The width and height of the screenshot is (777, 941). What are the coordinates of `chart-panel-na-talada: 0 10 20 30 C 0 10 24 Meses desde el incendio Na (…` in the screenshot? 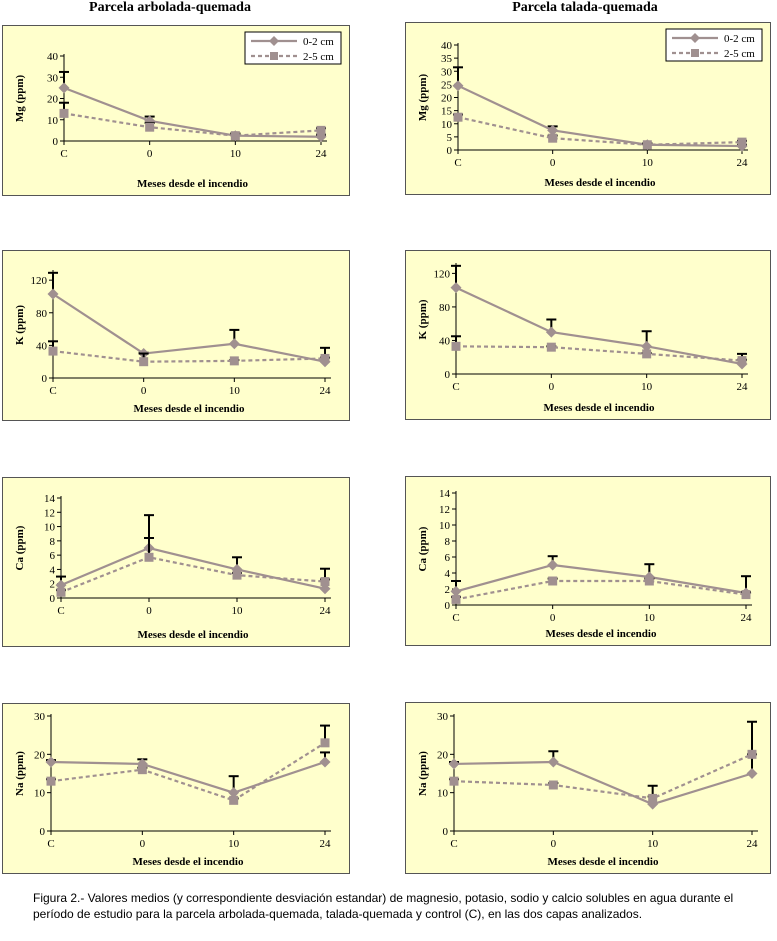 It's located at (588, 788).